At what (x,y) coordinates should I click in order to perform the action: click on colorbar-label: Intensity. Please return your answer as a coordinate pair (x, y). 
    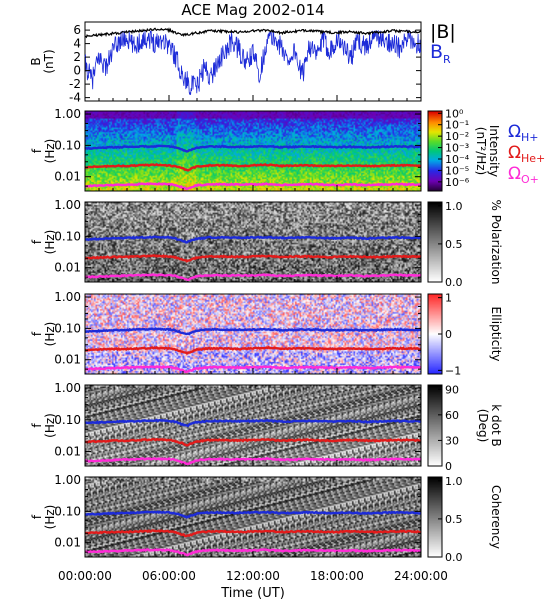
    Looking at the image, I should click on (494, 151).